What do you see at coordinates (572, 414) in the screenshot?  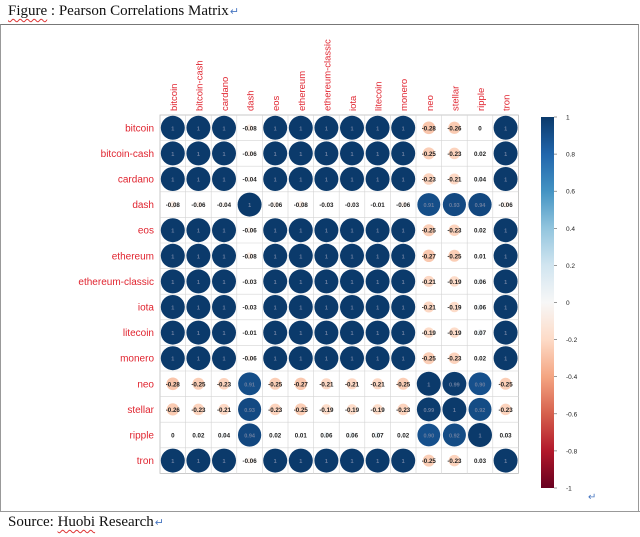 I see `colorbar-tick-label: -0.6` at bounding box center [572, 414].